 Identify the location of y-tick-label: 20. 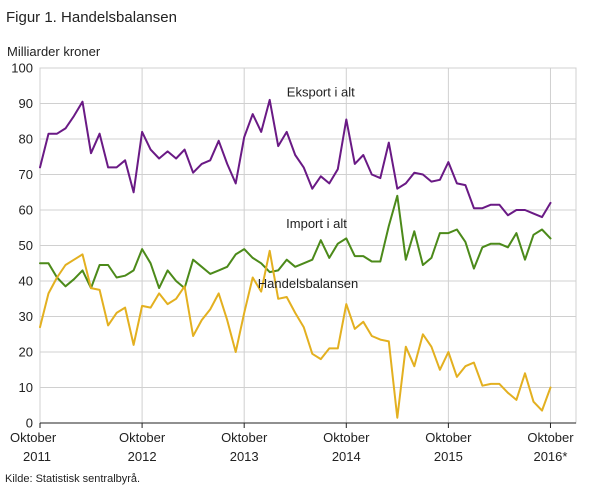
(26, 352).